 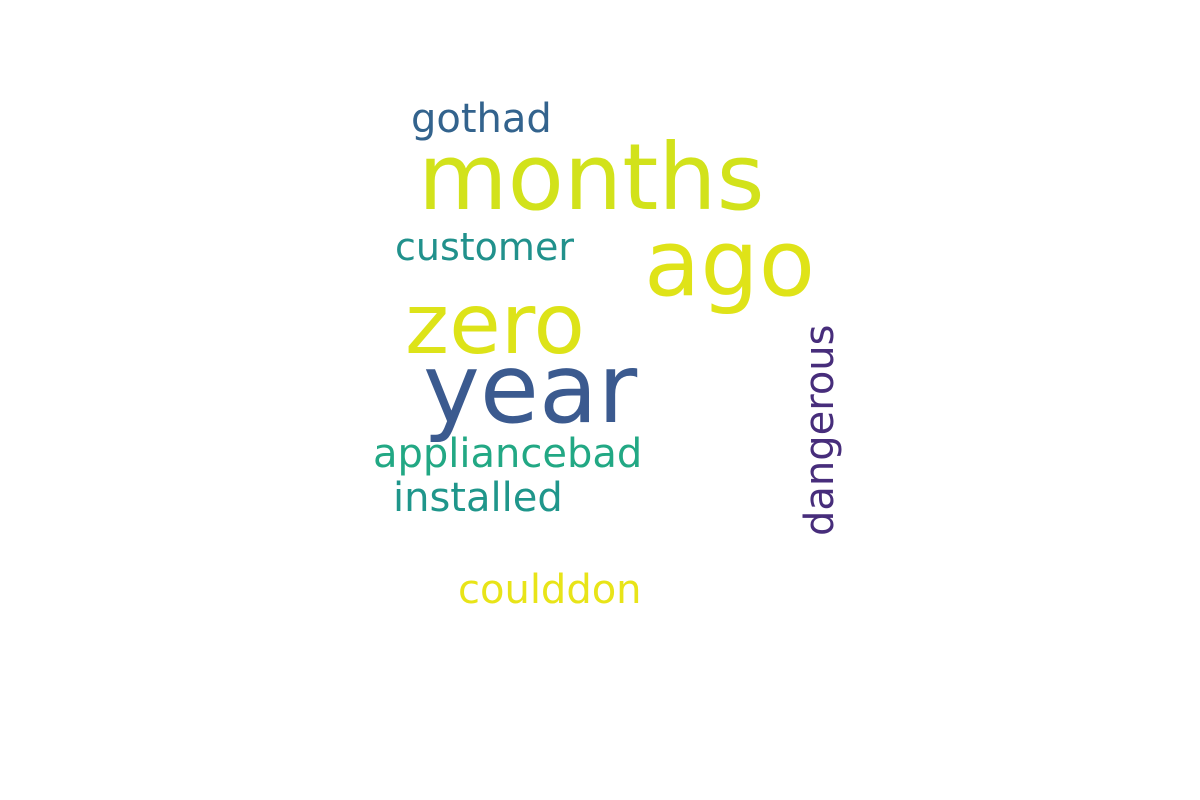 What do you see at coordinates (508, 454) in the screenshot?
I see `word-appliancebad: appliancebad` at bounding box center [508, 454].